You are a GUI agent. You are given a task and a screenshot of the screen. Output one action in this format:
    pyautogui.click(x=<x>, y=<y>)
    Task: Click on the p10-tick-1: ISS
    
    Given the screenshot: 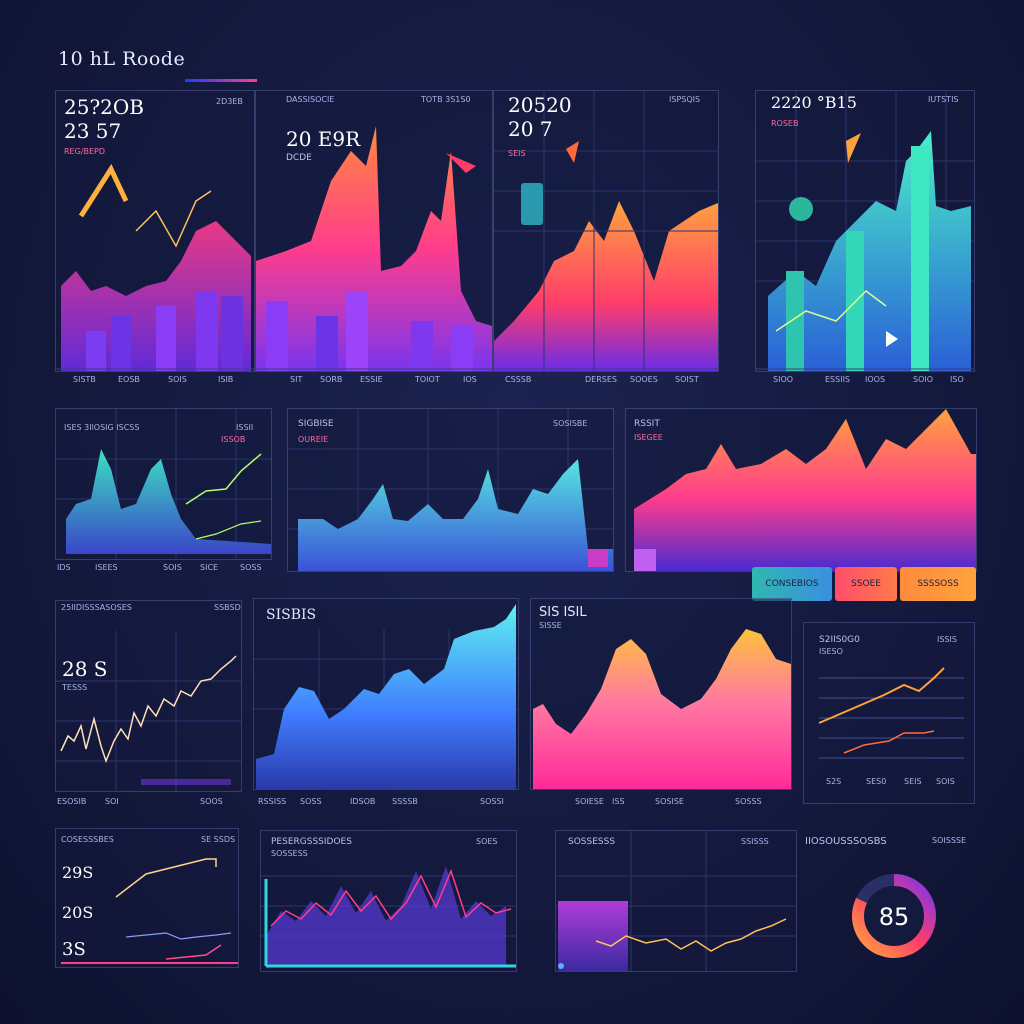 What is the action you would take?
    pyautogui.click(x=618, y=801)
    